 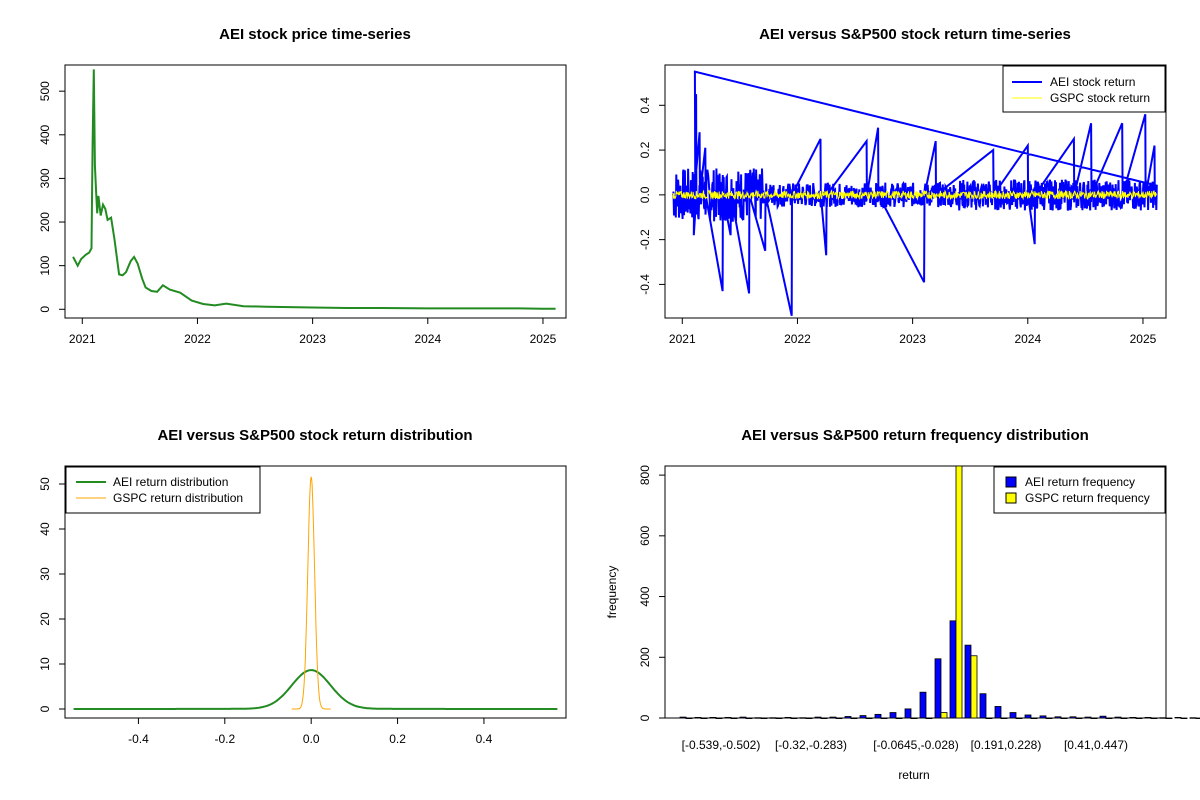 I want to click on chart3-ytick-label: 0, so click(x=45, y=708).